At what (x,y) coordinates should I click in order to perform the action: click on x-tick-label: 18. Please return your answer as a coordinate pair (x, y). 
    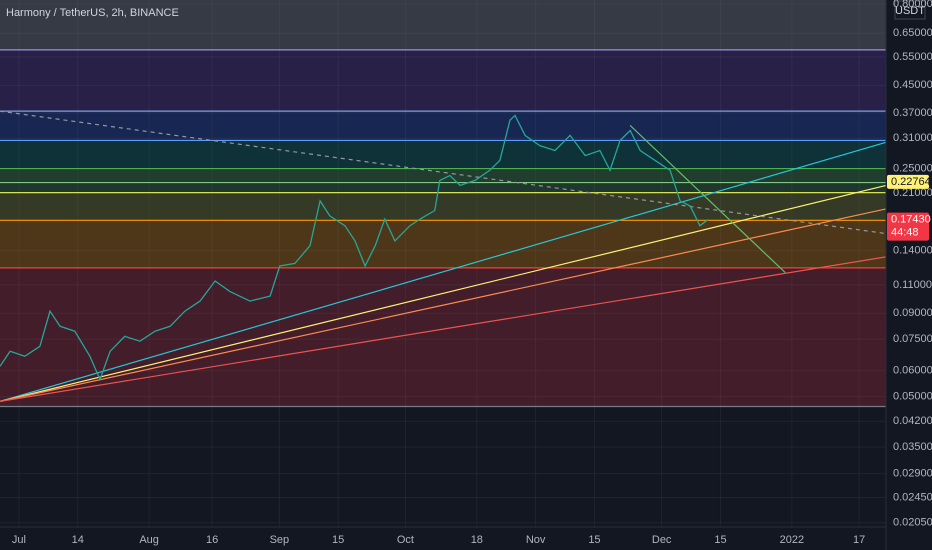
    Looking at the image, I should click on (477, 540).